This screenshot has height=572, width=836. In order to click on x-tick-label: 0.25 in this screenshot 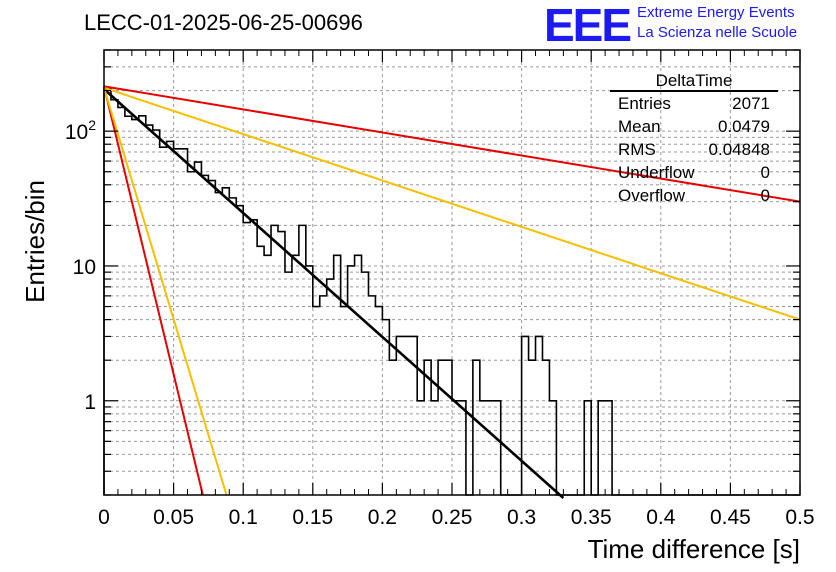, I will do `click(452, 517)`.